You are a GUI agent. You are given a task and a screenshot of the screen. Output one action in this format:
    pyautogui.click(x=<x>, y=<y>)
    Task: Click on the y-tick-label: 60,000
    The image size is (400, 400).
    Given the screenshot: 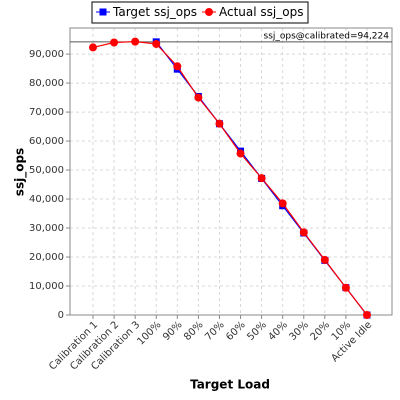 What is the action you would take?
    pyautogui.click(x=46, y=141)
    